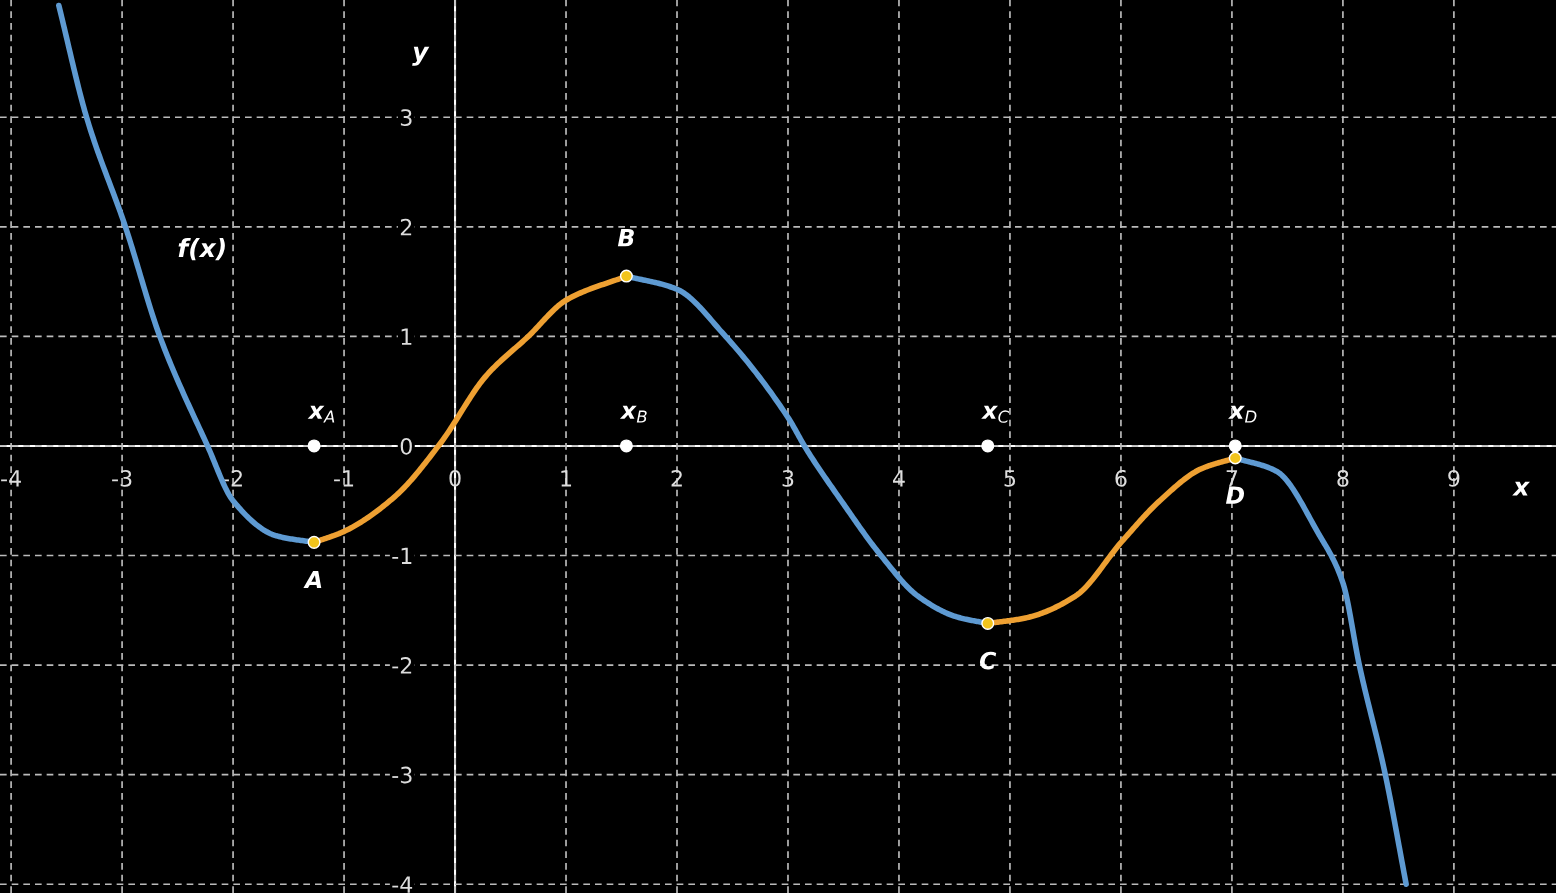  What do you see at coordinates (1235, 495) in the screenshot?
I see `data-label: D` at bounding box center [1235, 495].